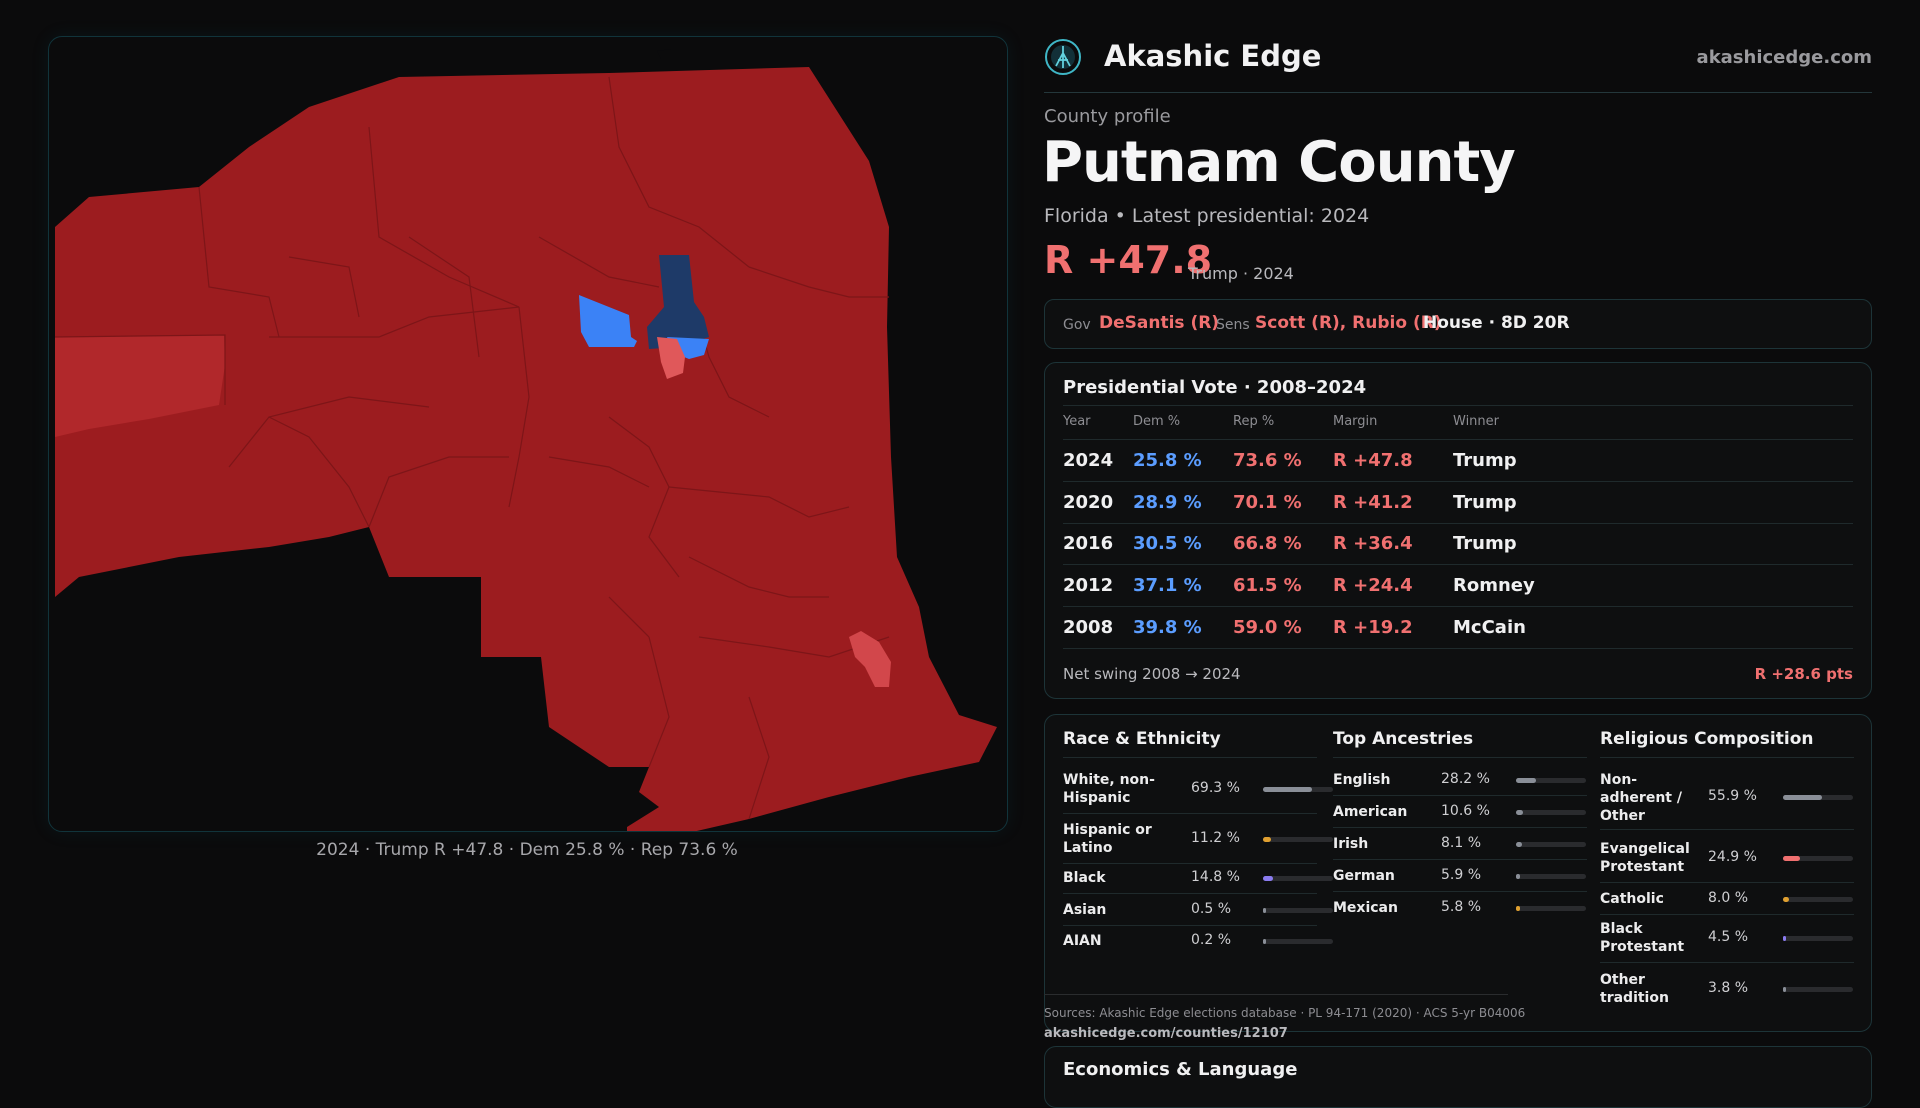  I want to click on religion-label: Evangelical Protestant, so click(1645, 858).